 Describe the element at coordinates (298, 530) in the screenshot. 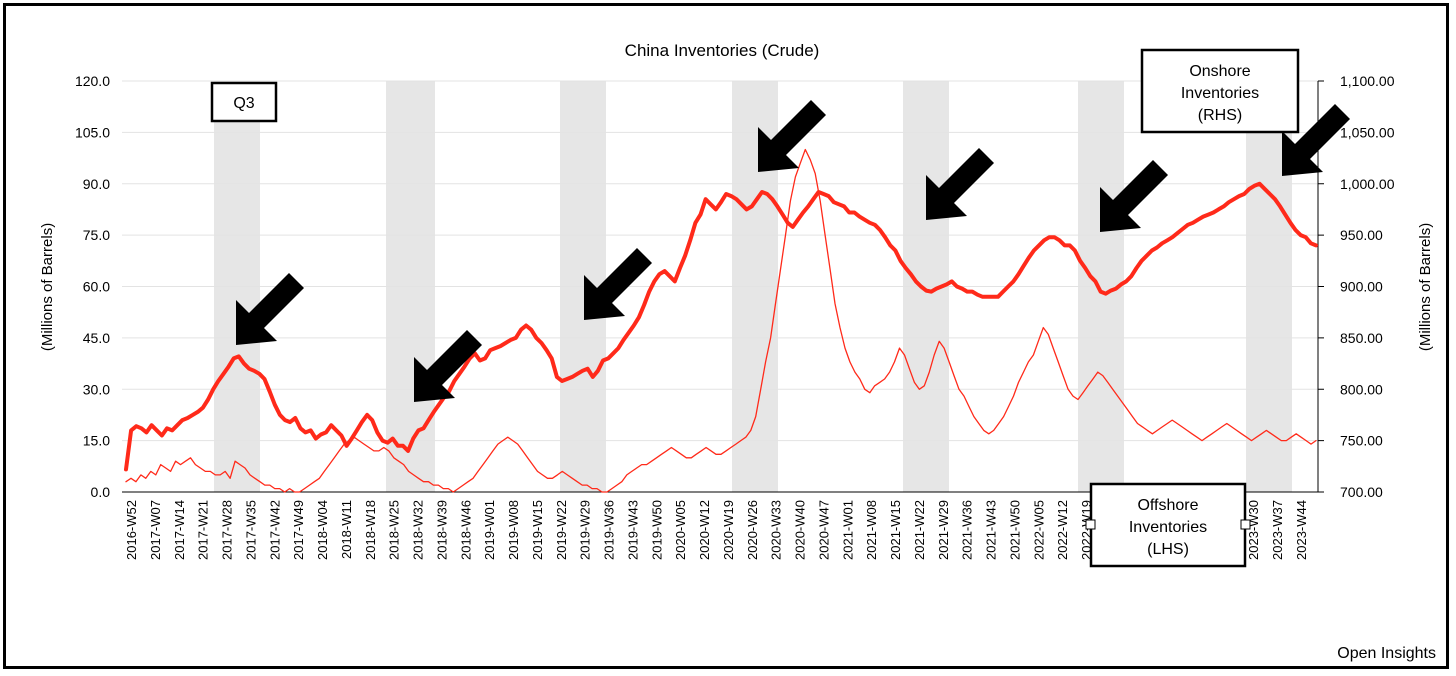

I see `x-tick-label: 2017-W49` at that location.